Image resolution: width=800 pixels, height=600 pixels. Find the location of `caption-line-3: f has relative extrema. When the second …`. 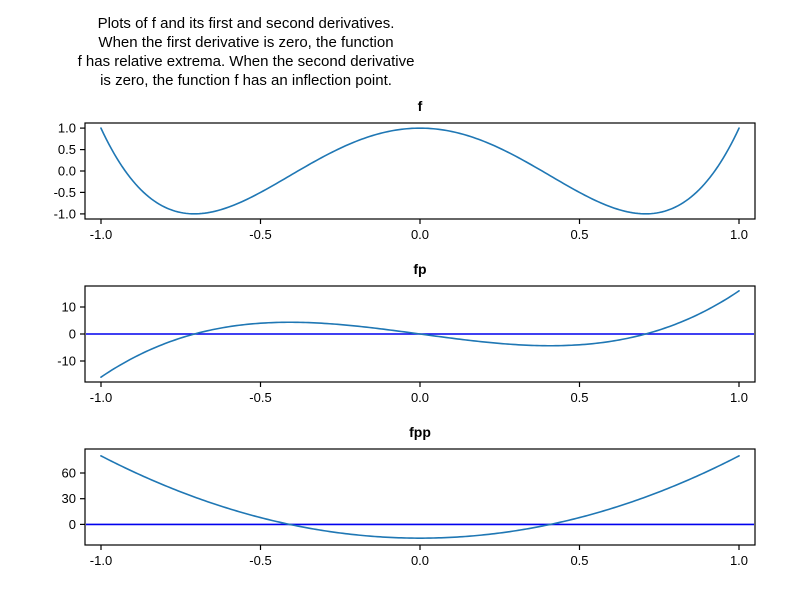

caption-line-3: f has relative extrema. When the second … is located at coordinates (246, 61).